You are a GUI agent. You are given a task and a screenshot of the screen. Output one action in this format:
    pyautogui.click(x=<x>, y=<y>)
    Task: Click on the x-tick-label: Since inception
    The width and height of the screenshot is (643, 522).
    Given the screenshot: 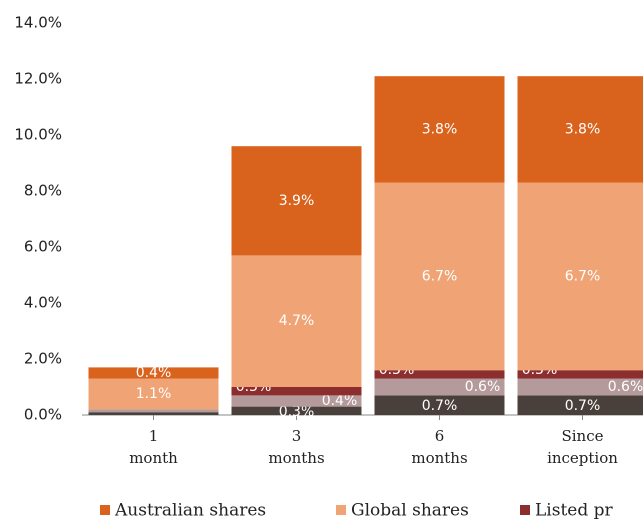 What is the action you would take?
    pyautogui.click(x=582, y=447)
    